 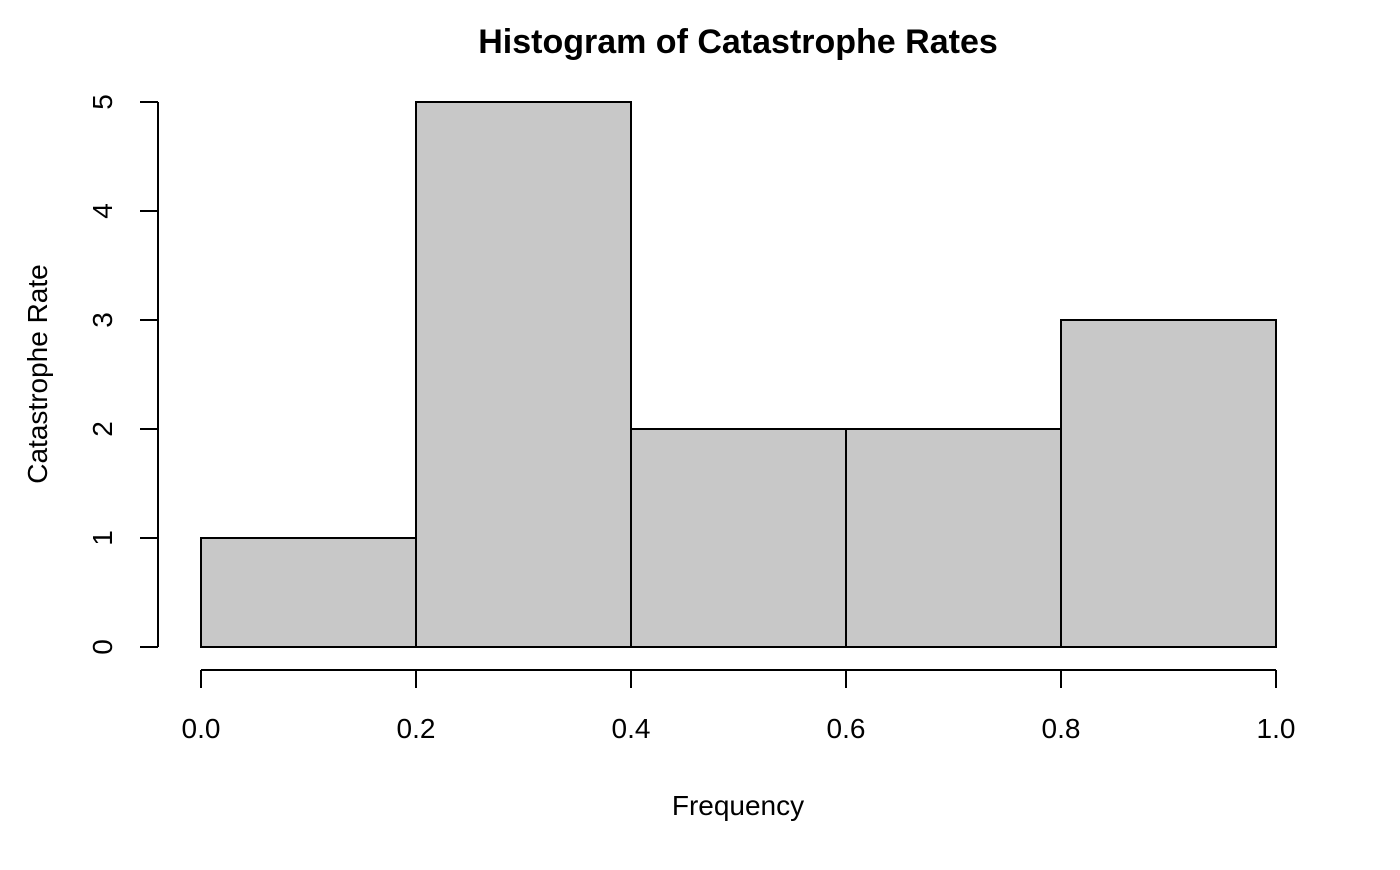 What do you see at coordinates (123, 374) in the screenshot?
I see `y-axis: 0 1 2 3 4 5` at bounding box center [123, 374].